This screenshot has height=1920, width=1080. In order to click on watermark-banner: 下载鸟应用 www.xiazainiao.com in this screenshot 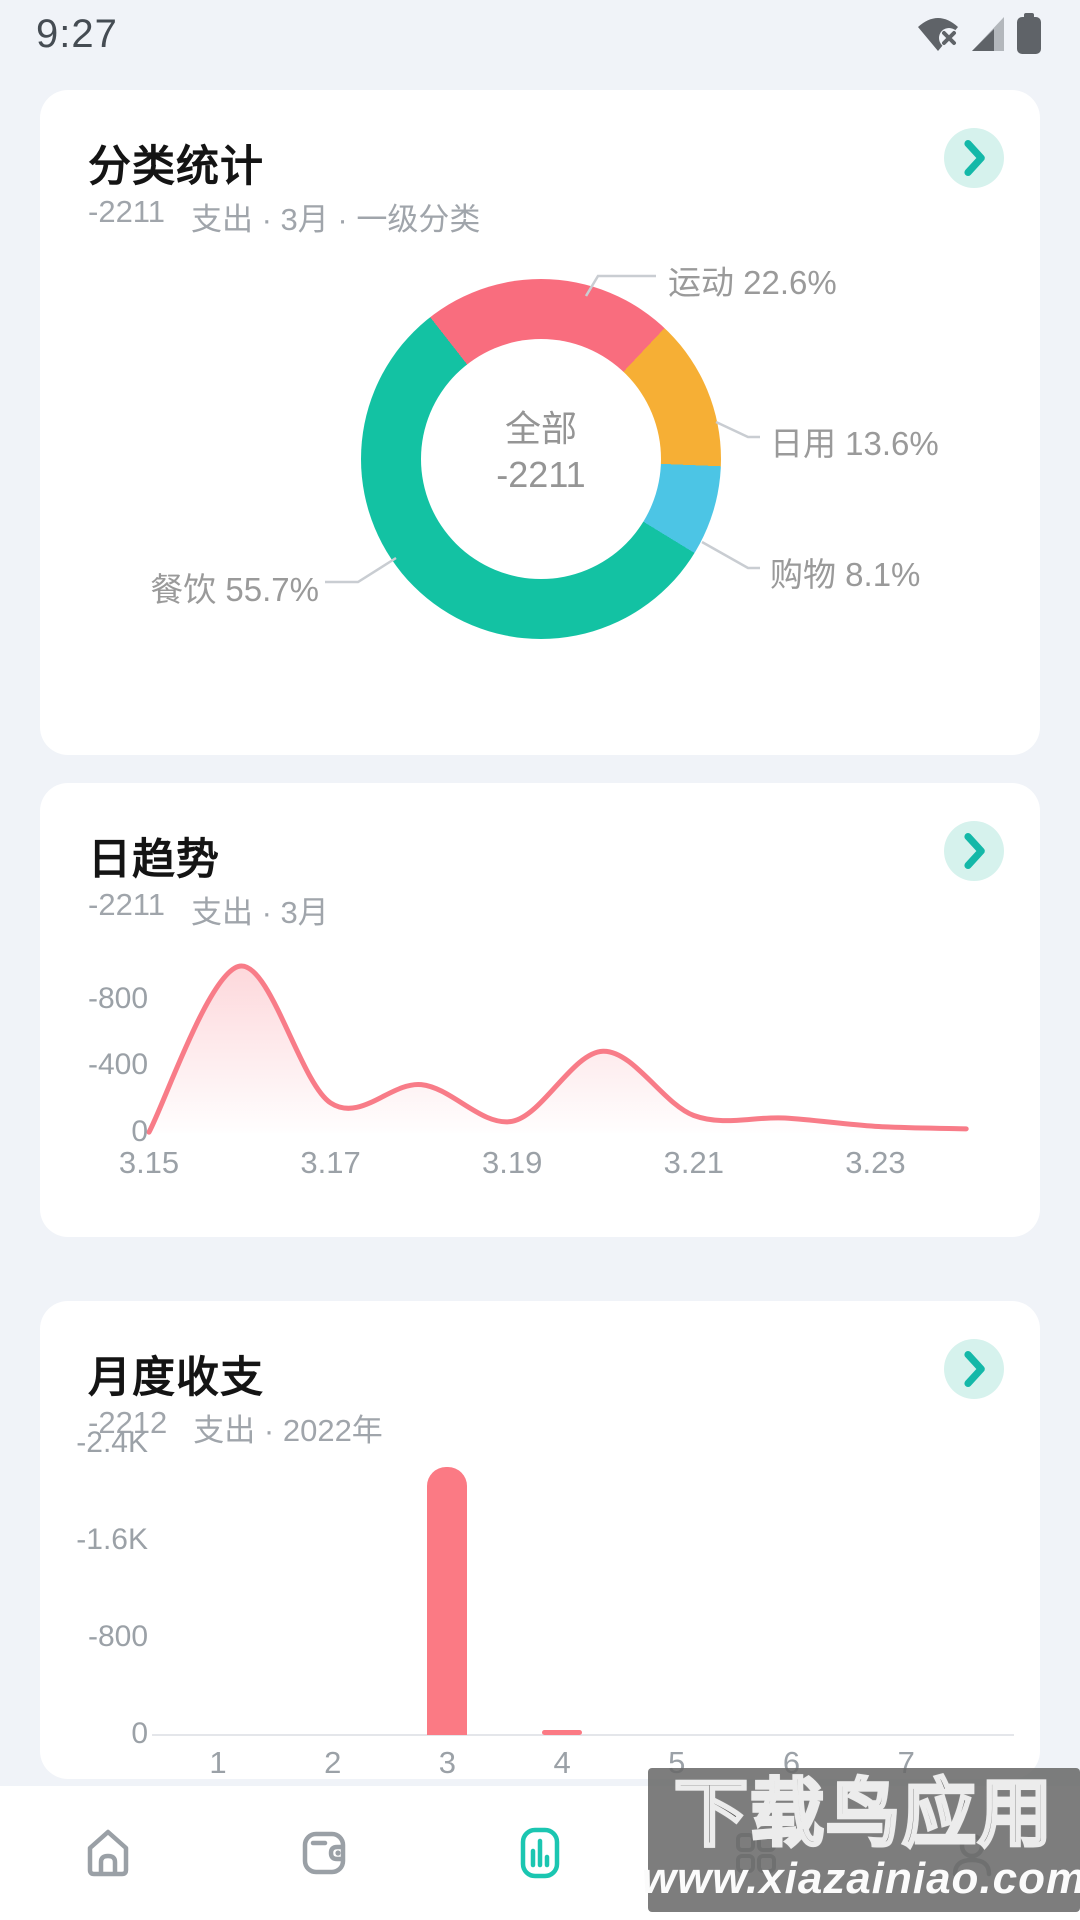, I will do `click(861, 1840)`.